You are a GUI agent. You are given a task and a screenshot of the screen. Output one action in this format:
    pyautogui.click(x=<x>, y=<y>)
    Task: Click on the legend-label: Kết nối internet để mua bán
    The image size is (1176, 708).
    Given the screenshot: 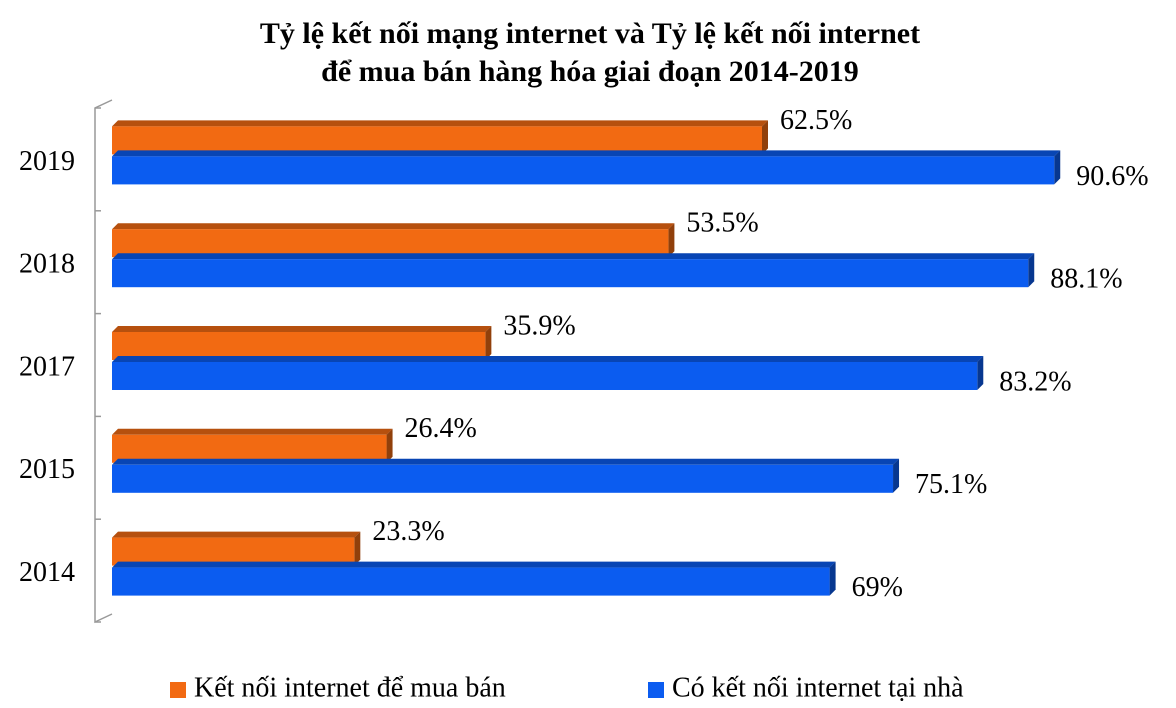 What is the action you would take?
    pyautogui.click(x=350, y=687)
    